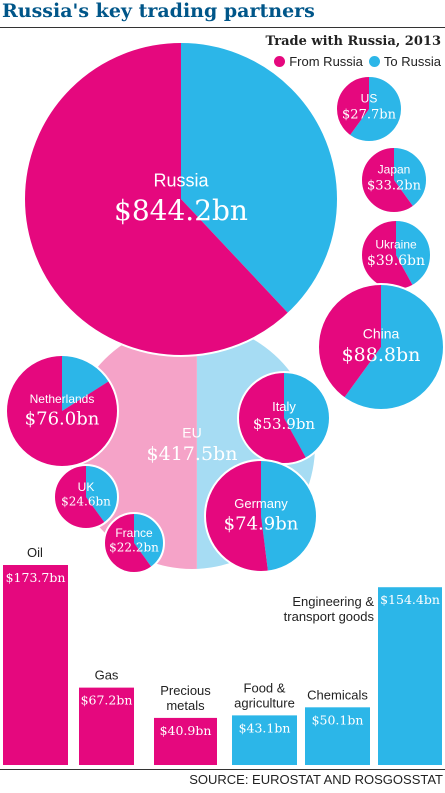 This screenshot has width=445, height=793. I want to click on bubble-ukraine-from-russia, so click(387, 255).